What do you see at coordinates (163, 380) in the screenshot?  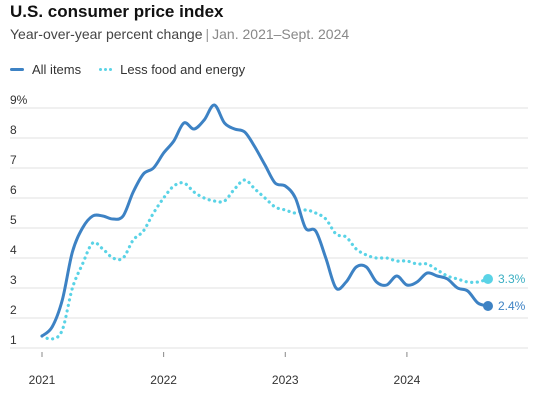 I see `x-tick-label: 2022` at bounding box center [163, 380].